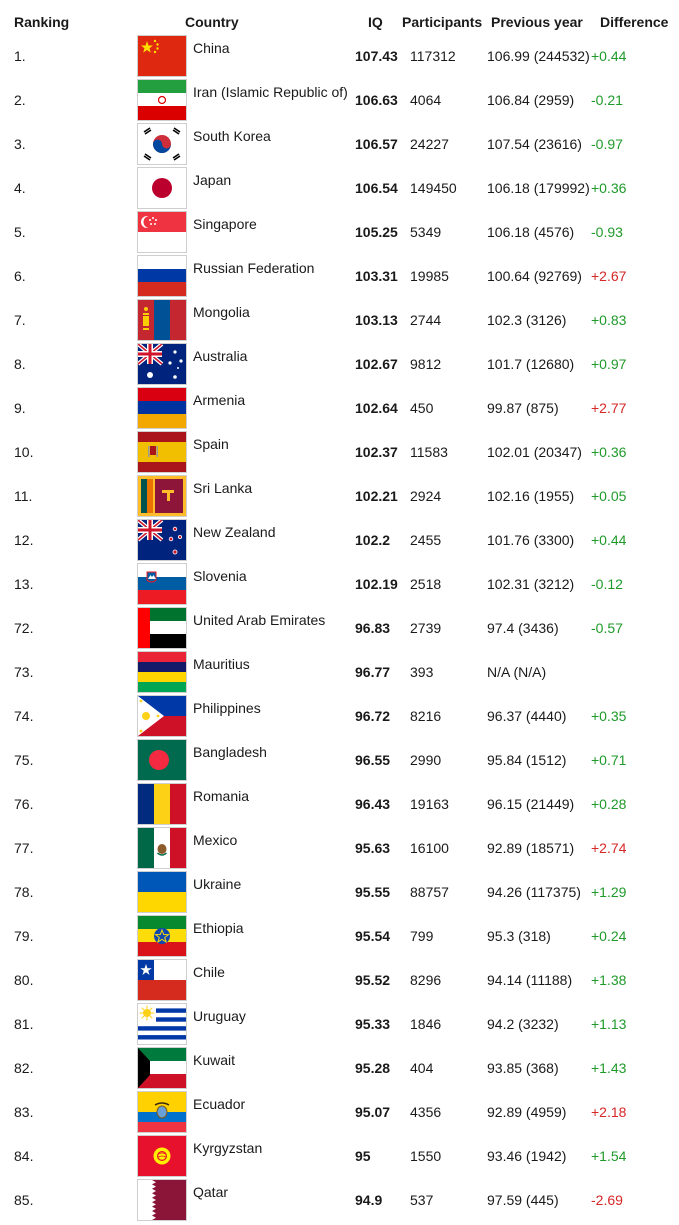 This screenshot has width=679, height=1225. What do you see at coordinates (373, 980) in the screenshot?
I see `iq-cell: 95.52` at bounding box center [373, 980].